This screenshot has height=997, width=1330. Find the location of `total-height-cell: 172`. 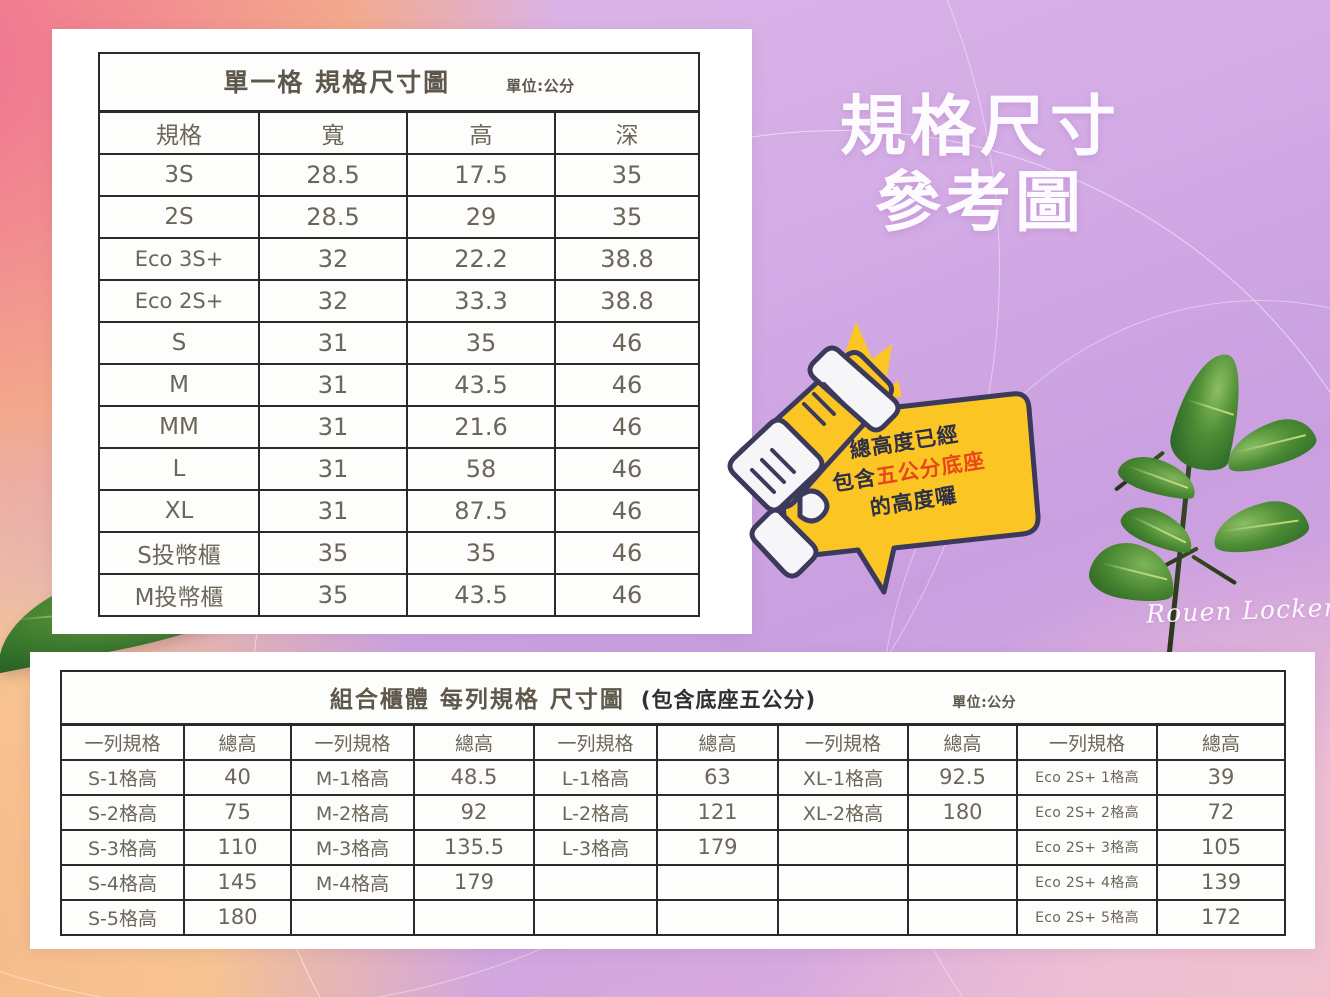

total-height-cell: 172 is located at coordinates (1221, 917).